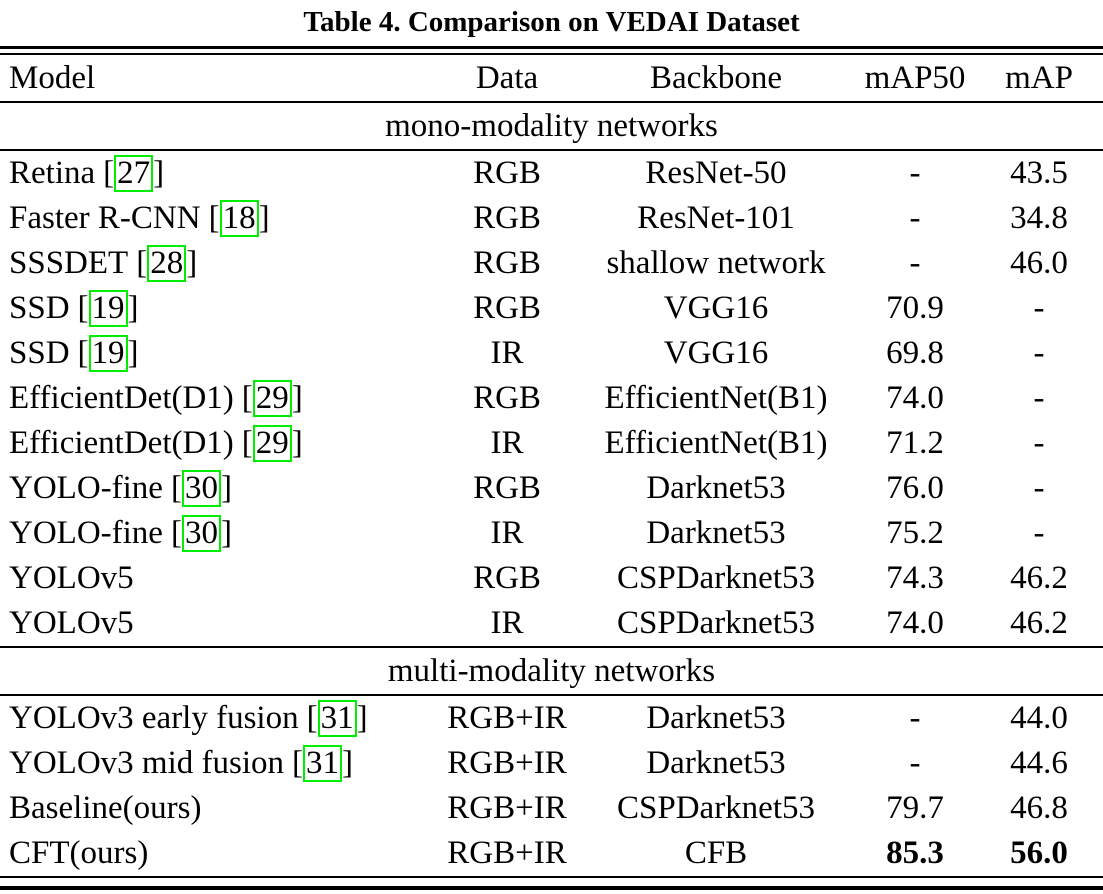 This screenshot has height=894, width=1103. I want to click on model-name: EfficientDet(D1), so click(121, 397).